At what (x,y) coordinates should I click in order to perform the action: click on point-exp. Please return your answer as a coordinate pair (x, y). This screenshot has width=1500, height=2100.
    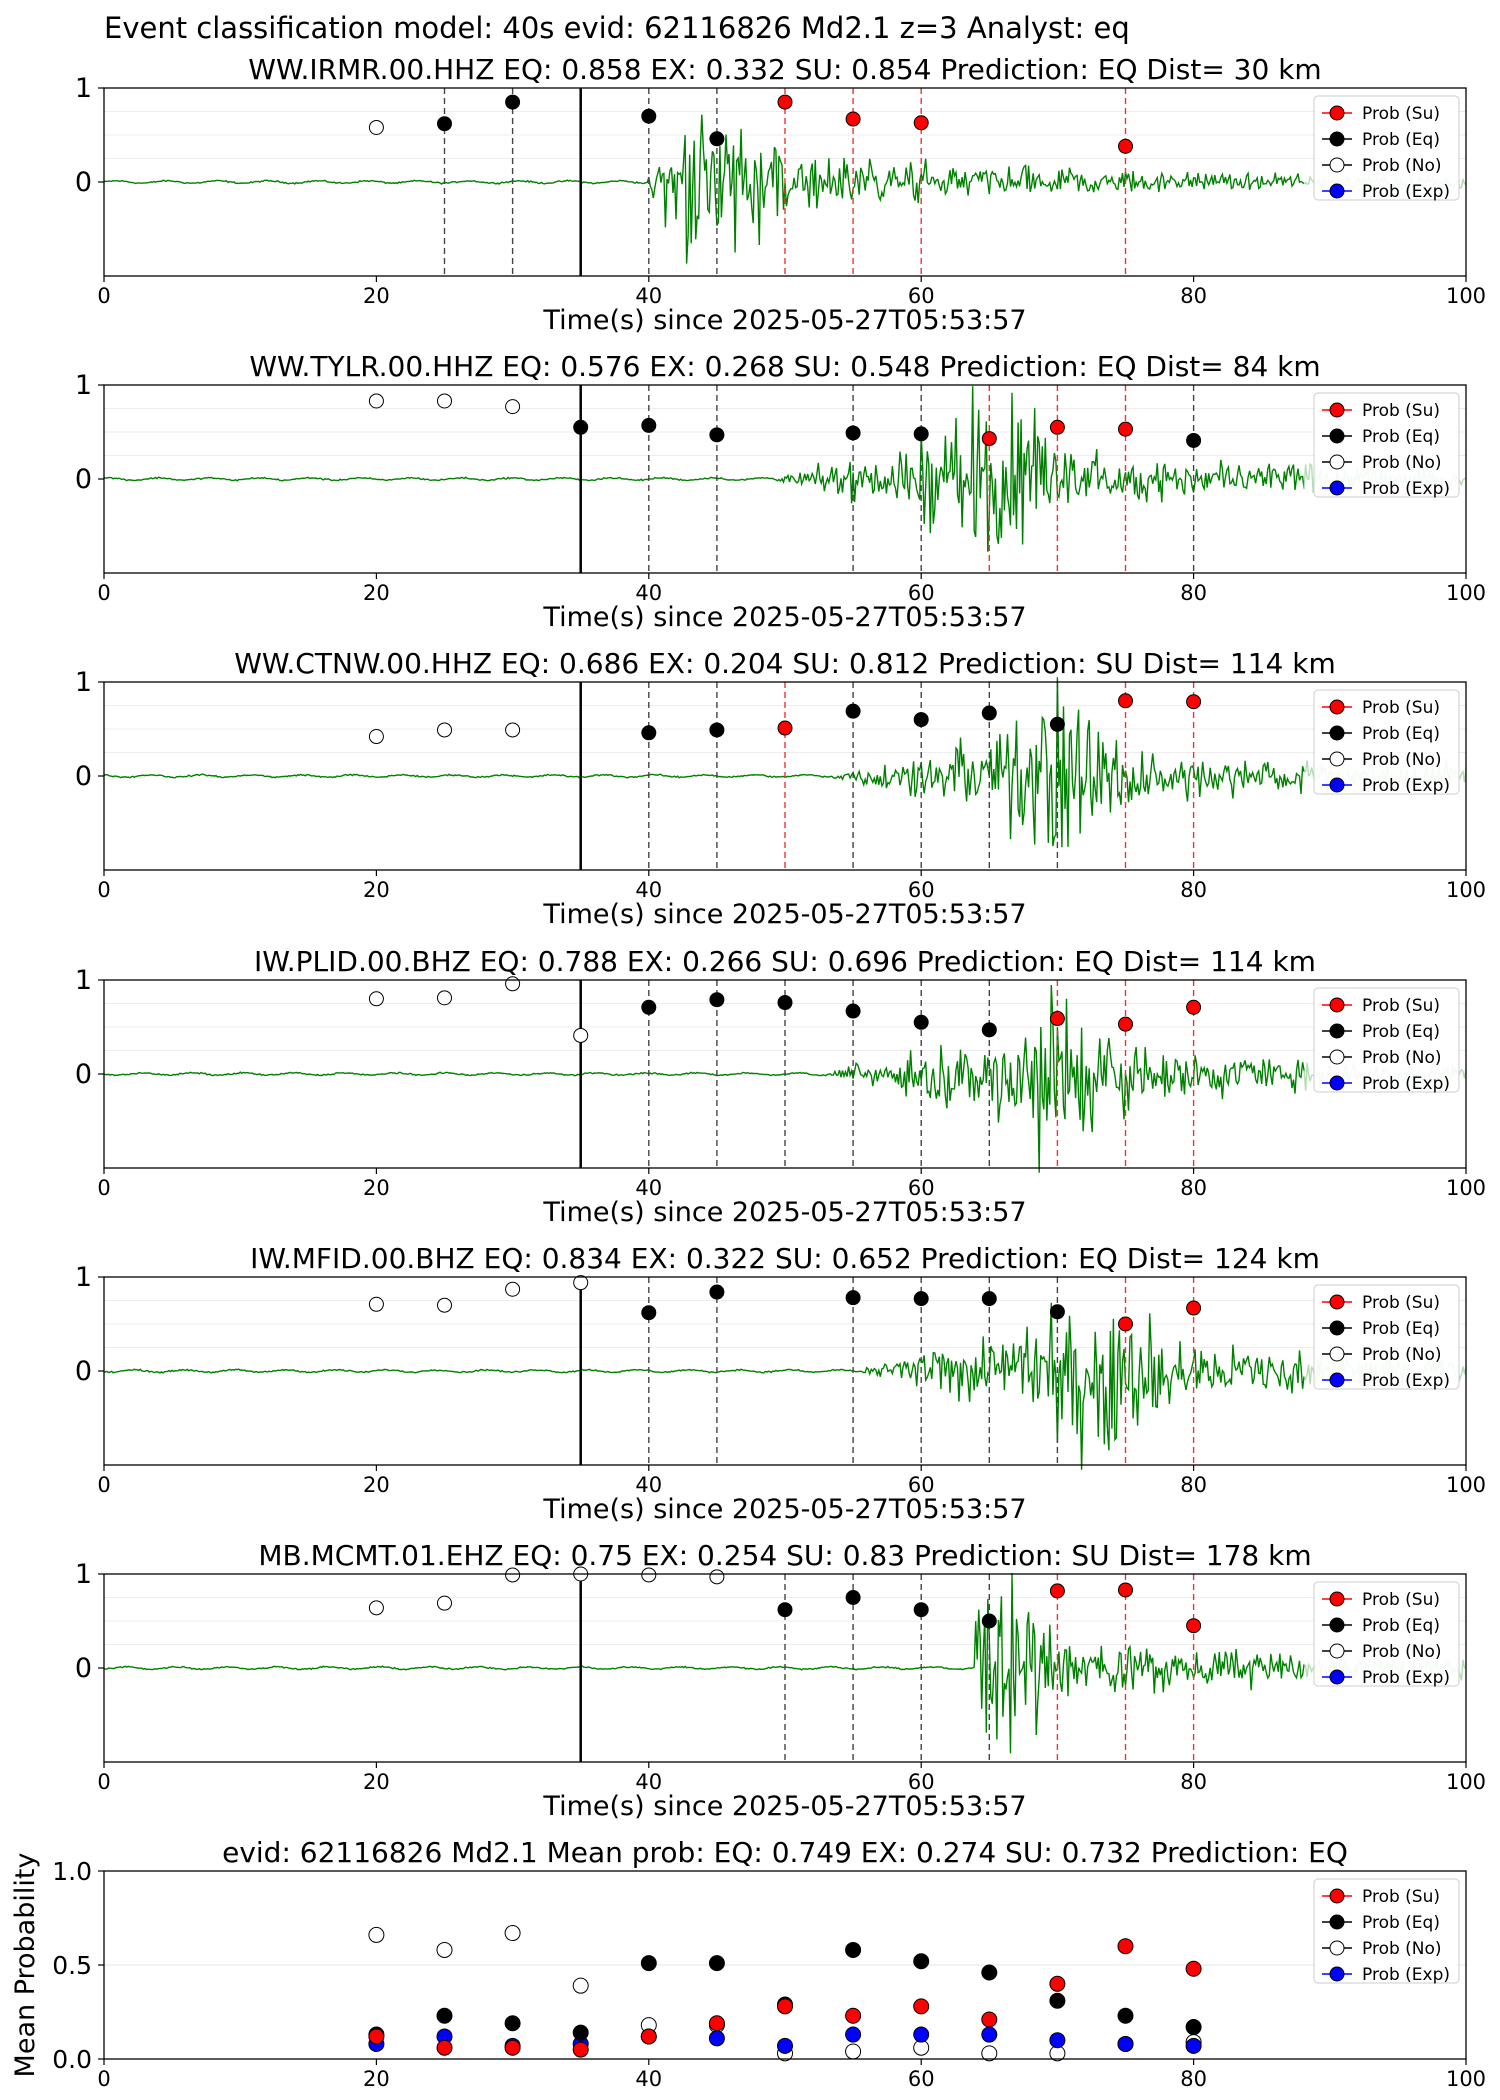
    Looking at the image, I should click on (989, 2034).